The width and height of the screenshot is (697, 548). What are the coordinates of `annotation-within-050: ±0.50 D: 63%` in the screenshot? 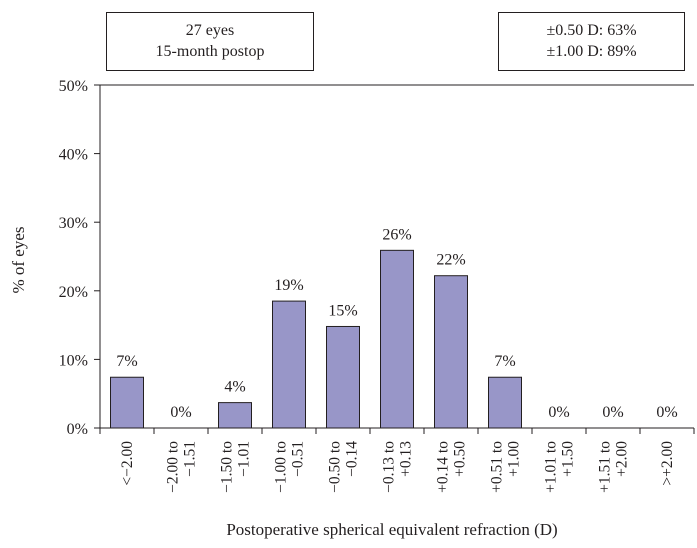 It's located at (591, 30).